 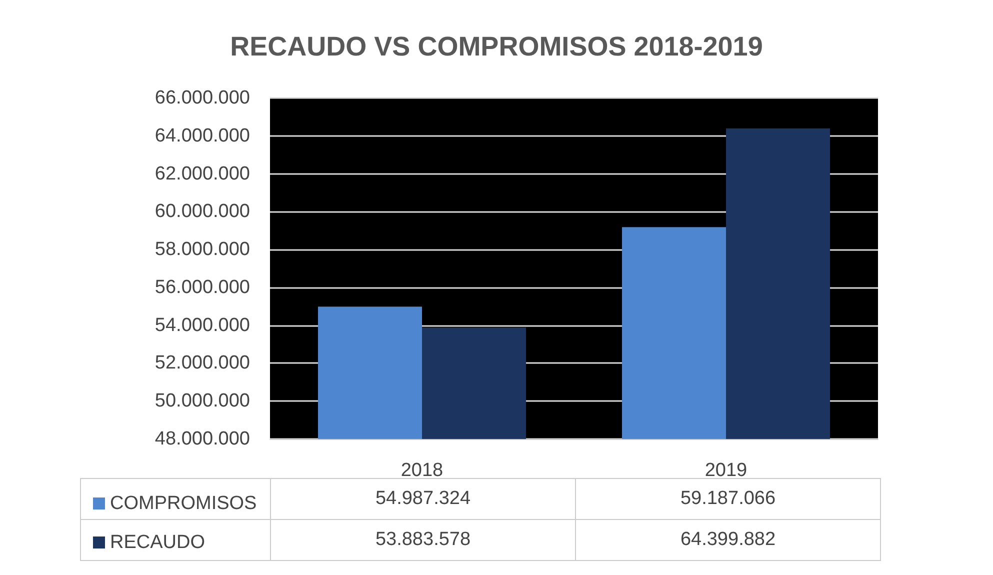 I want to click on data-label: 54.987.324, so click(x=423, y=498).